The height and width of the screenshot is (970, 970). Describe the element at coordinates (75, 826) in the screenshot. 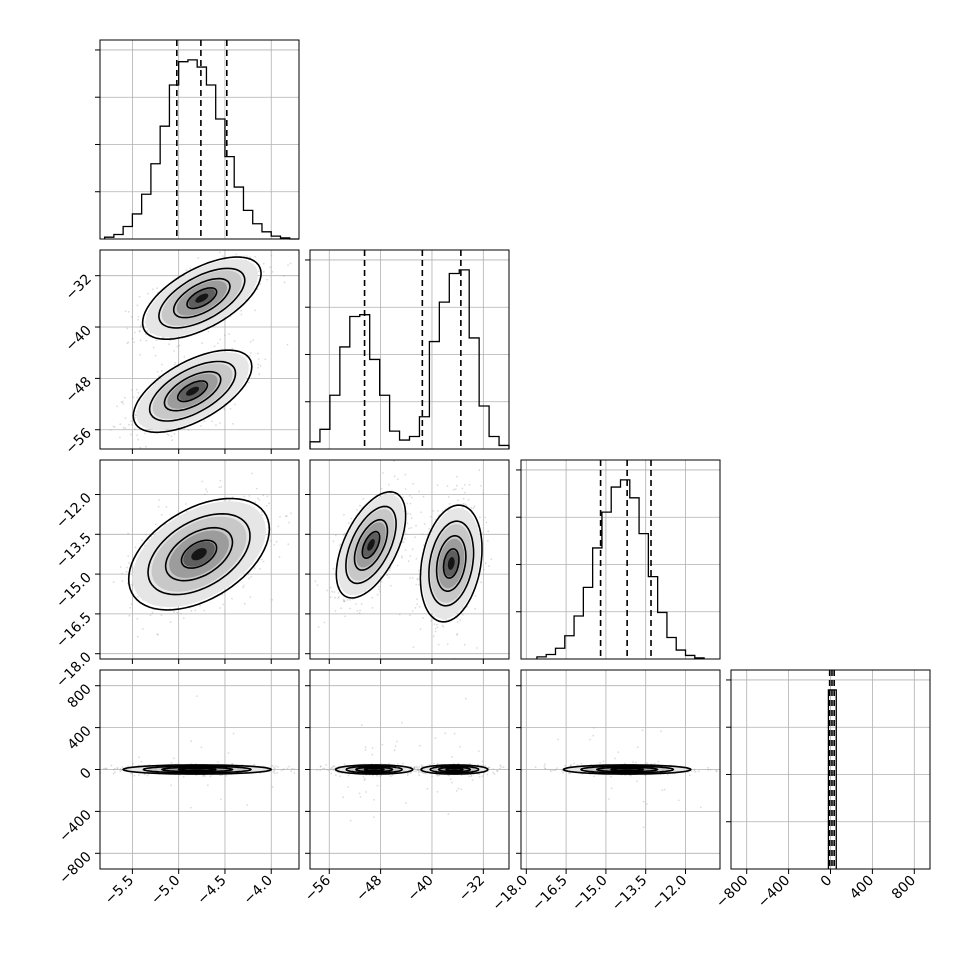

I see `y-tick-label: −400` at that location.